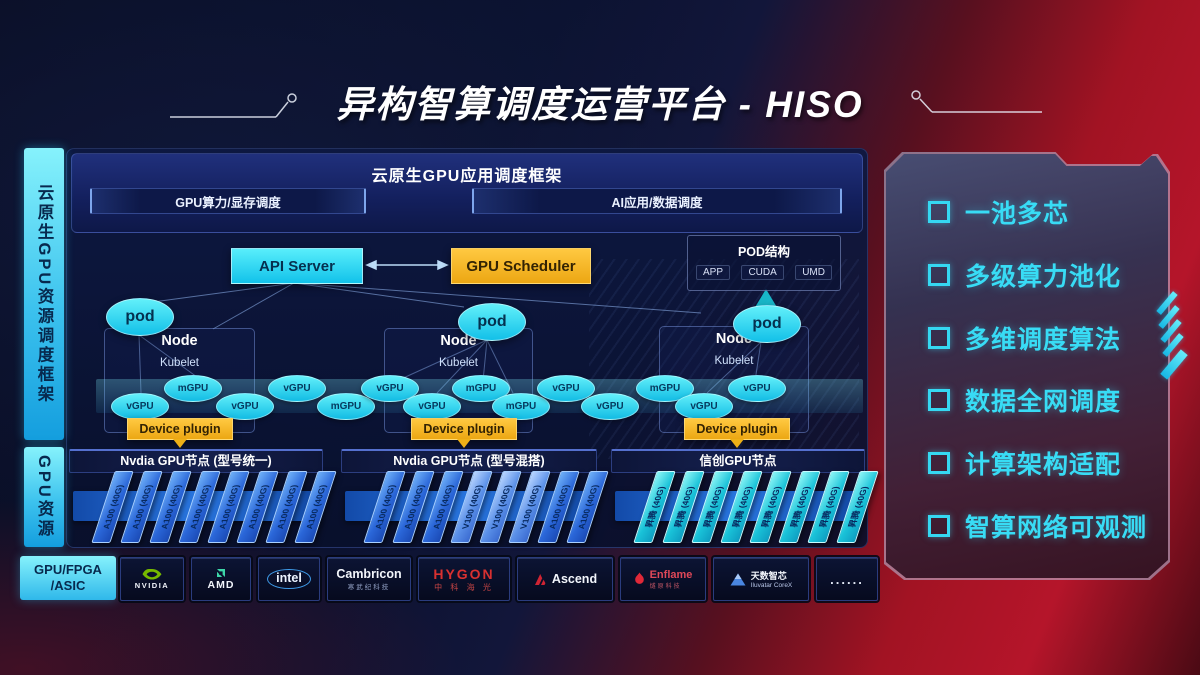 This screenshot has width=1200, height=675. I want to click on pod-item-app: APP, so click(713, 272).